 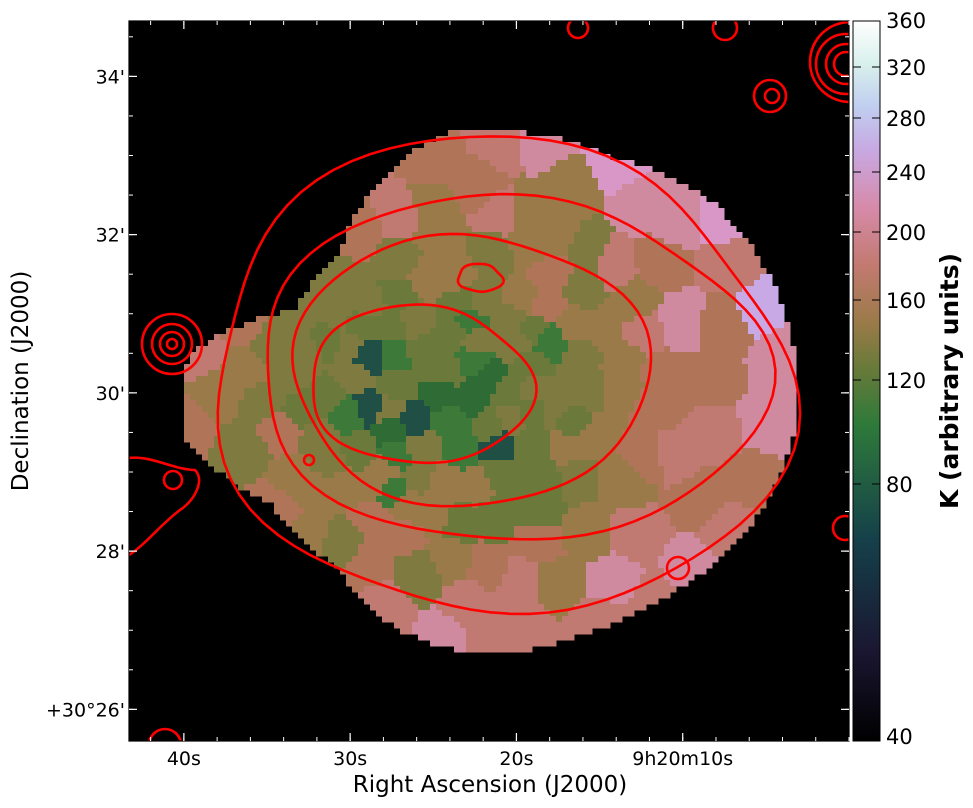 I want to click on colorbar-tick-label: 240, so click(x=906, y=173).